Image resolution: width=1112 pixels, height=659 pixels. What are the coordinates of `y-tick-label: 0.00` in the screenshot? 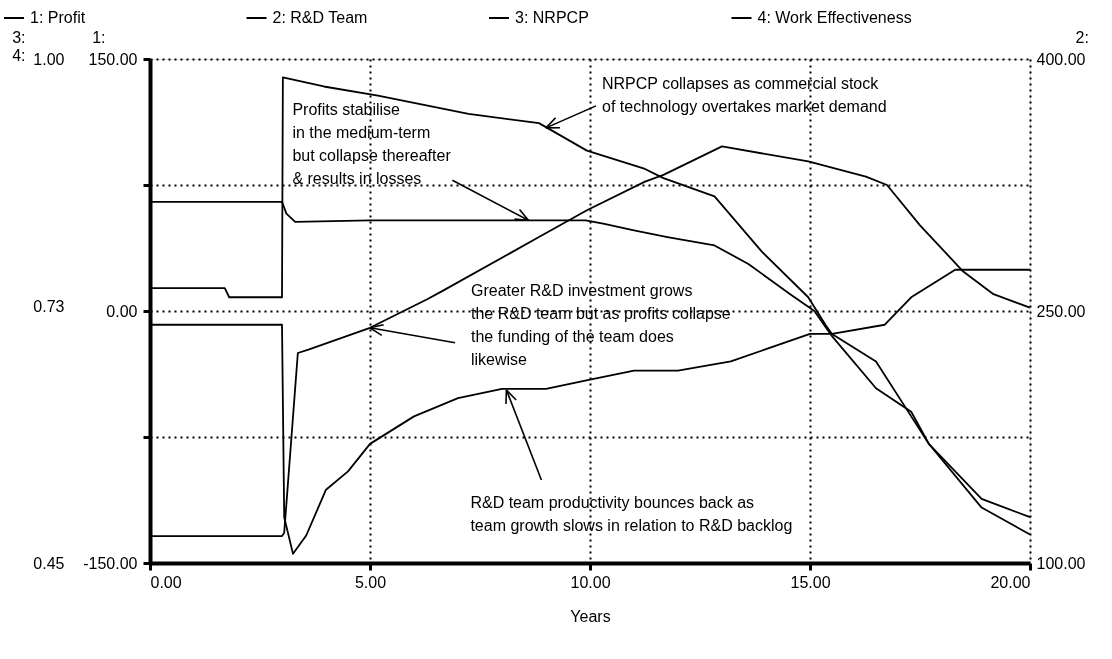 It's located at (122, 311).